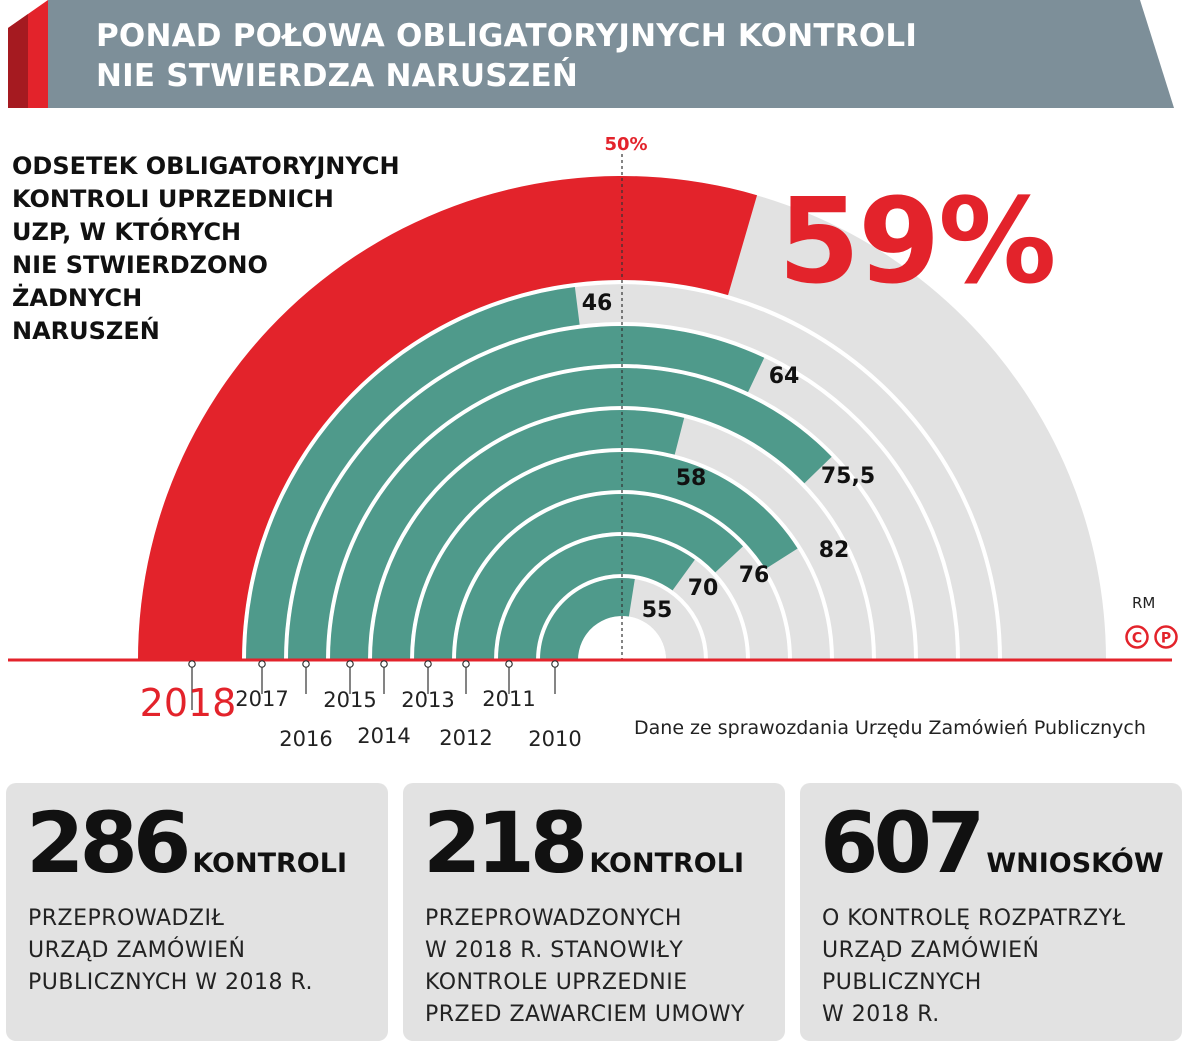  What do you see at coordinates (262, 664) in the screenshot?
I see `year-tick-dot-2017` at bounding box center [262, 664].